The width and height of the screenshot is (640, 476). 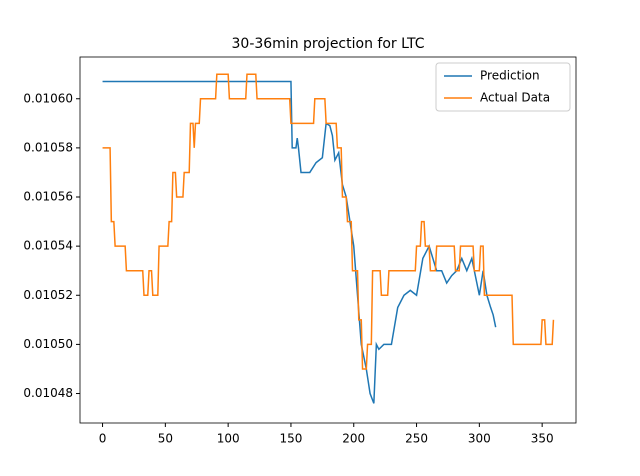 I want to click on x-tick-label: 350, so click(x=542, y=439).